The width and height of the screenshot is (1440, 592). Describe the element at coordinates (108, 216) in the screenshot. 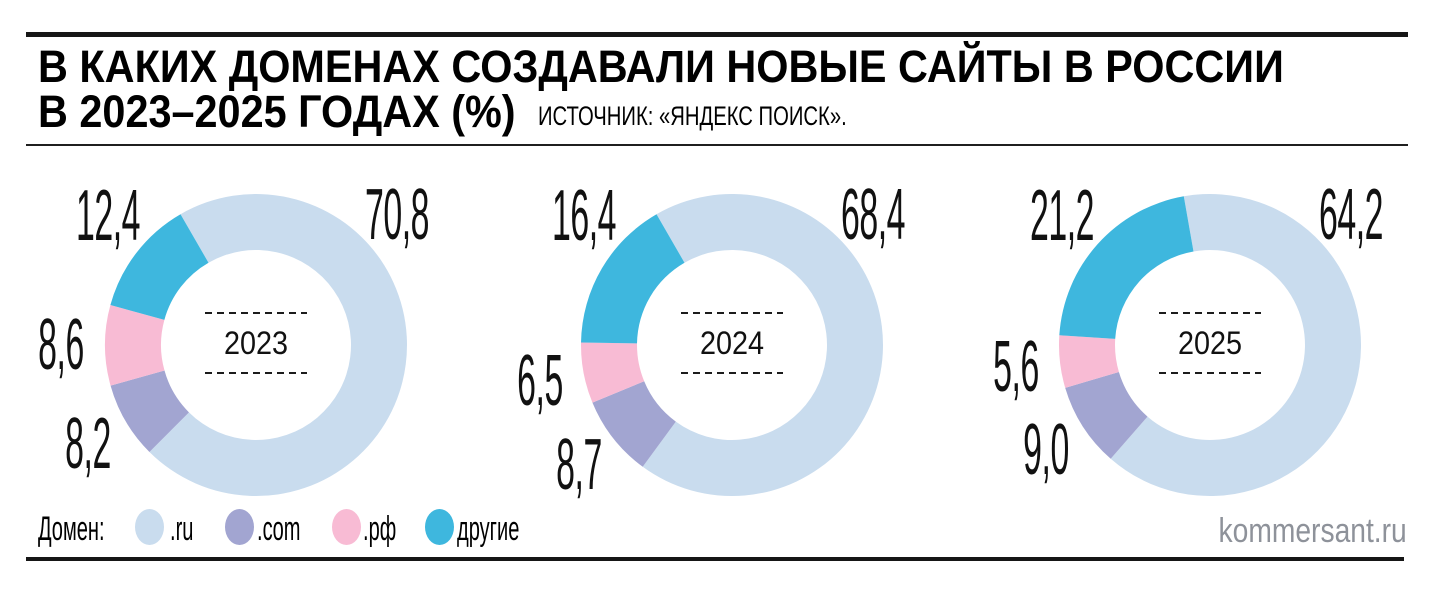

I see `slice-value-label-other: 12,4` at that location.